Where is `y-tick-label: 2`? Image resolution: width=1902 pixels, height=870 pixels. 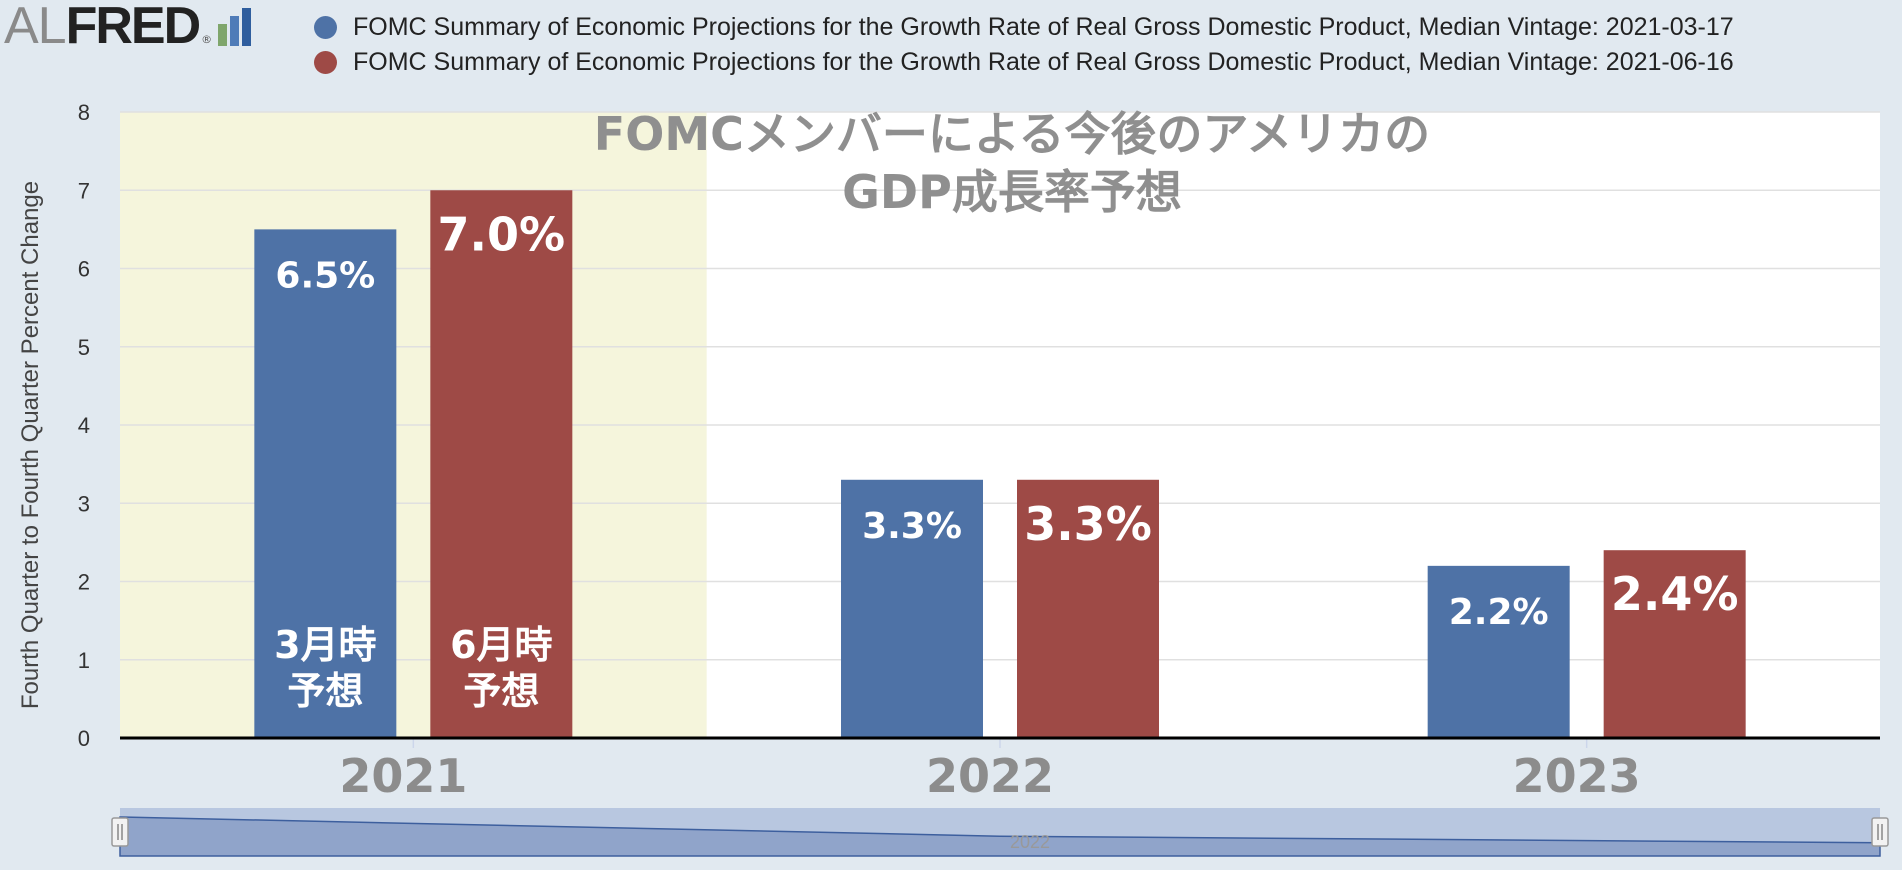
y-tick-label: 2 is located at coordinates (84, 582).